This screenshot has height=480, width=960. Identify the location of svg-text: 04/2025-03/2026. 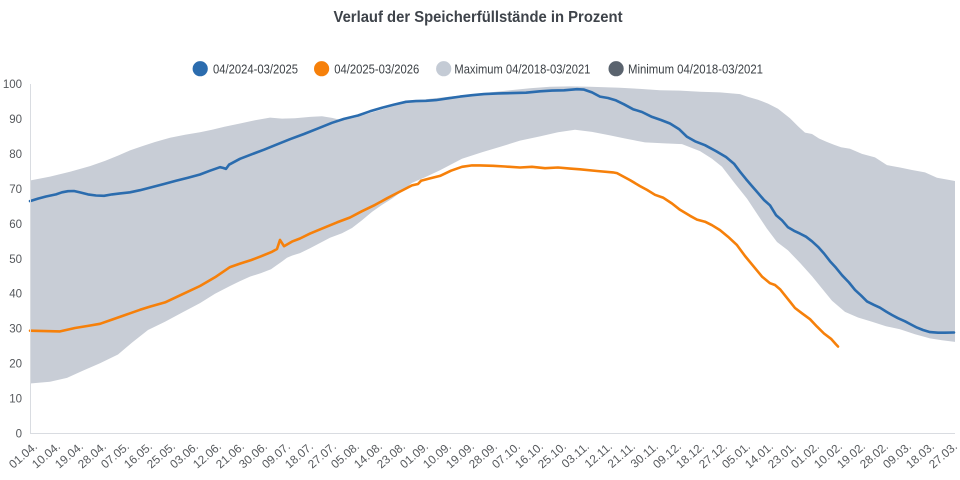
(376, 68).